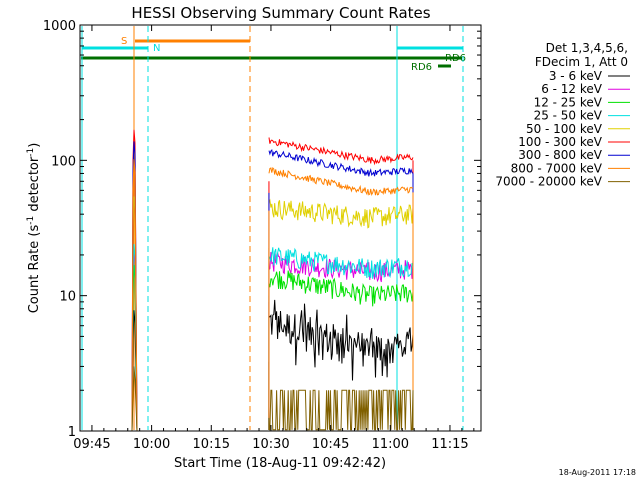 Image resolution: width=640 pixels, height=480 pixels. What do you see at coordinates (597, 472) in the screenshot?
I see `timestamp: 18-Aug-2011 17:18` at bounding box center [597, 472].